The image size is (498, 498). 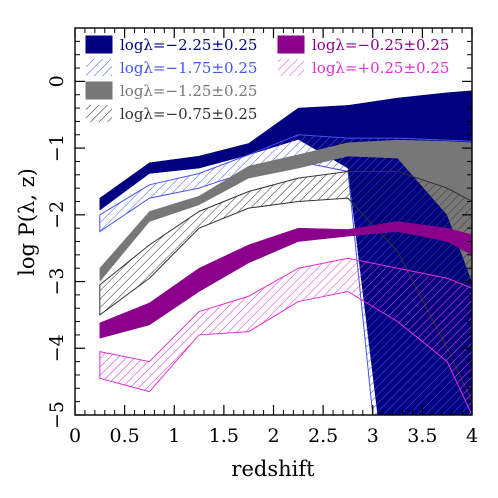 I want to click on legend-label-log-1-25-0-25: logλ=−1.25±0.25, so click(x=188, y=91).